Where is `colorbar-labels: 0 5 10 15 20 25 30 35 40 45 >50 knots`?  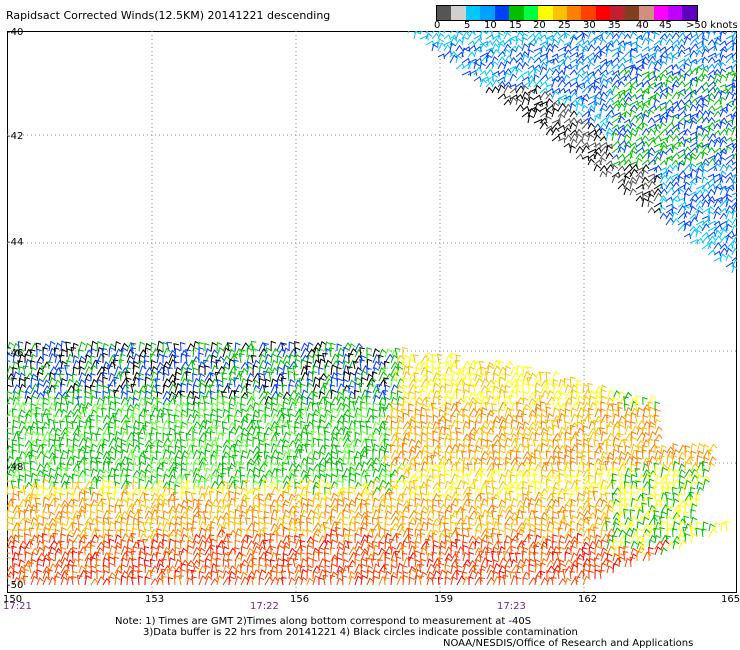
colorbar-labels: 0 5 10 15 20 25 30 35 40 45 >50 knots is located at coordinates (585, 26).